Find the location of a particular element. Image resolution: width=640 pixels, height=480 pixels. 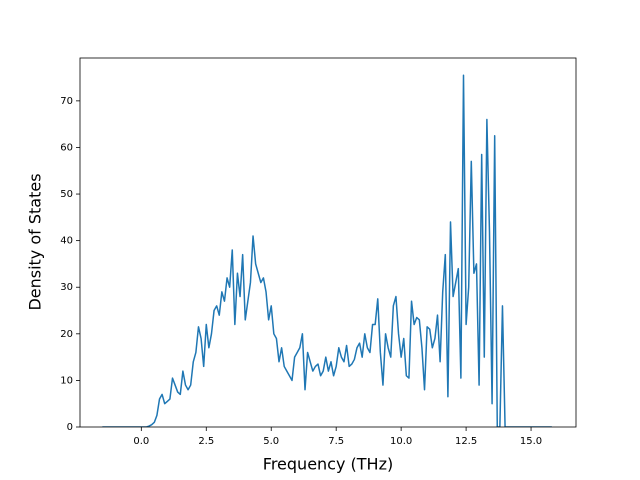

y-tick-label: 10 is located at coordinates (66, 380).